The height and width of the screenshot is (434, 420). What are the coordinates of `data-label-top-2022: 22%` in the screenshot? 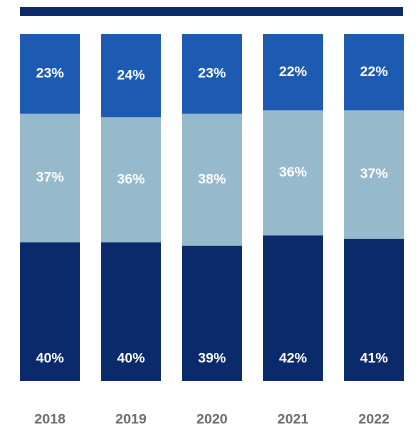 It's located at (374, 71).